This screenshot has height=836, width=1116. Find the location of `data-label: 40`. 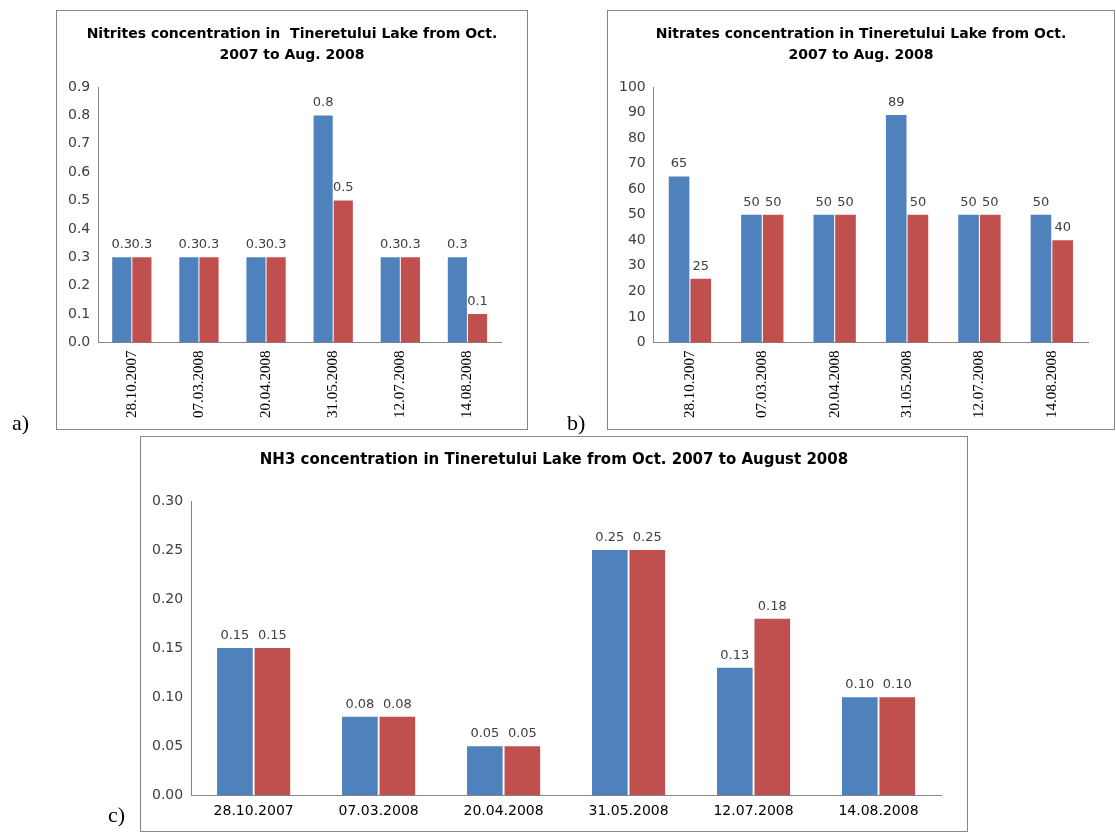

data-label: 40 is located at coordinates (1062, 227).